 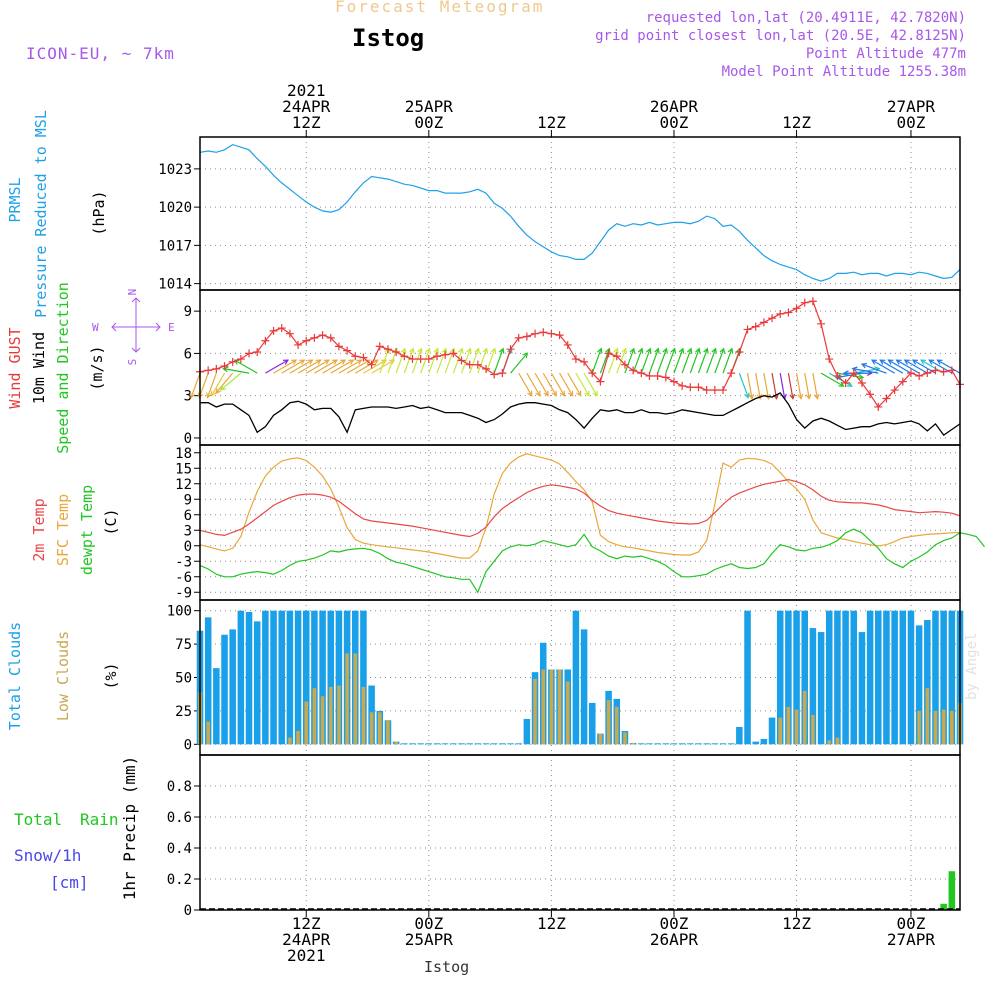 What do you see at coordinates (796, 122) in the screenshot?
I see `time-label-top: 12Z` at bounding box center [796, 122].